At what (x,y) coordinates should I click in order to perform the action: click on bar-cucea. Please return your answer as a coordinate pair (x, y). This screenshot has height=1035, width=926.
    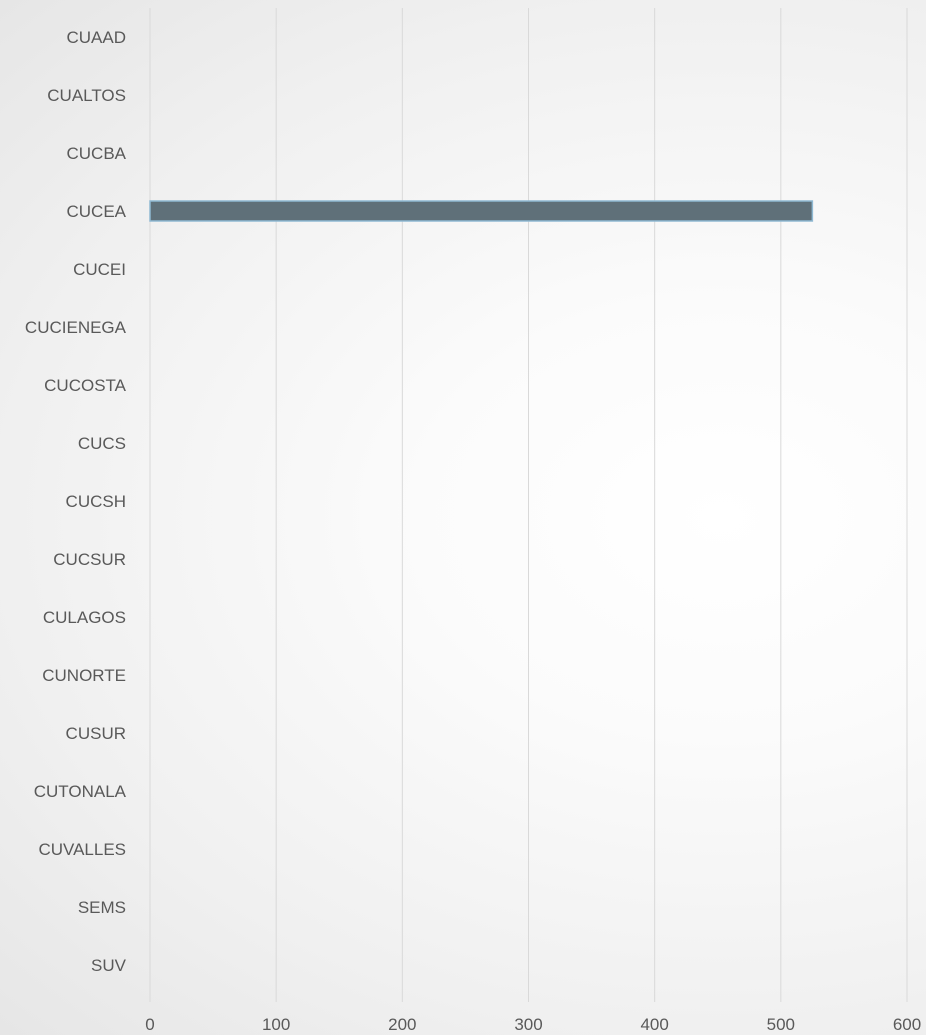
    Looking at the image, I should click on (481, 211).